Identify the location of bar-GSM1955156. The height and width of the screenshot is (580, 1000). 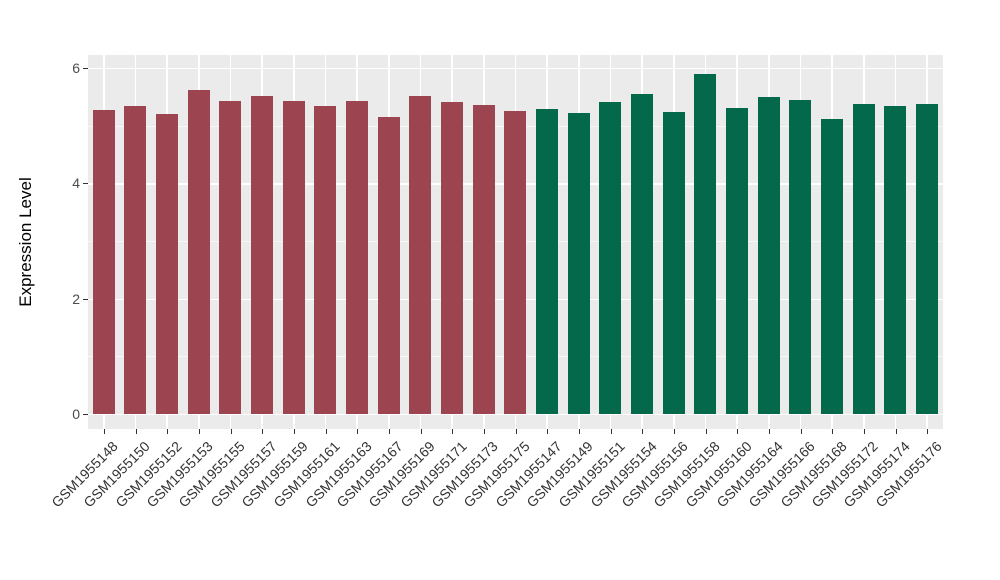
(673, 262).